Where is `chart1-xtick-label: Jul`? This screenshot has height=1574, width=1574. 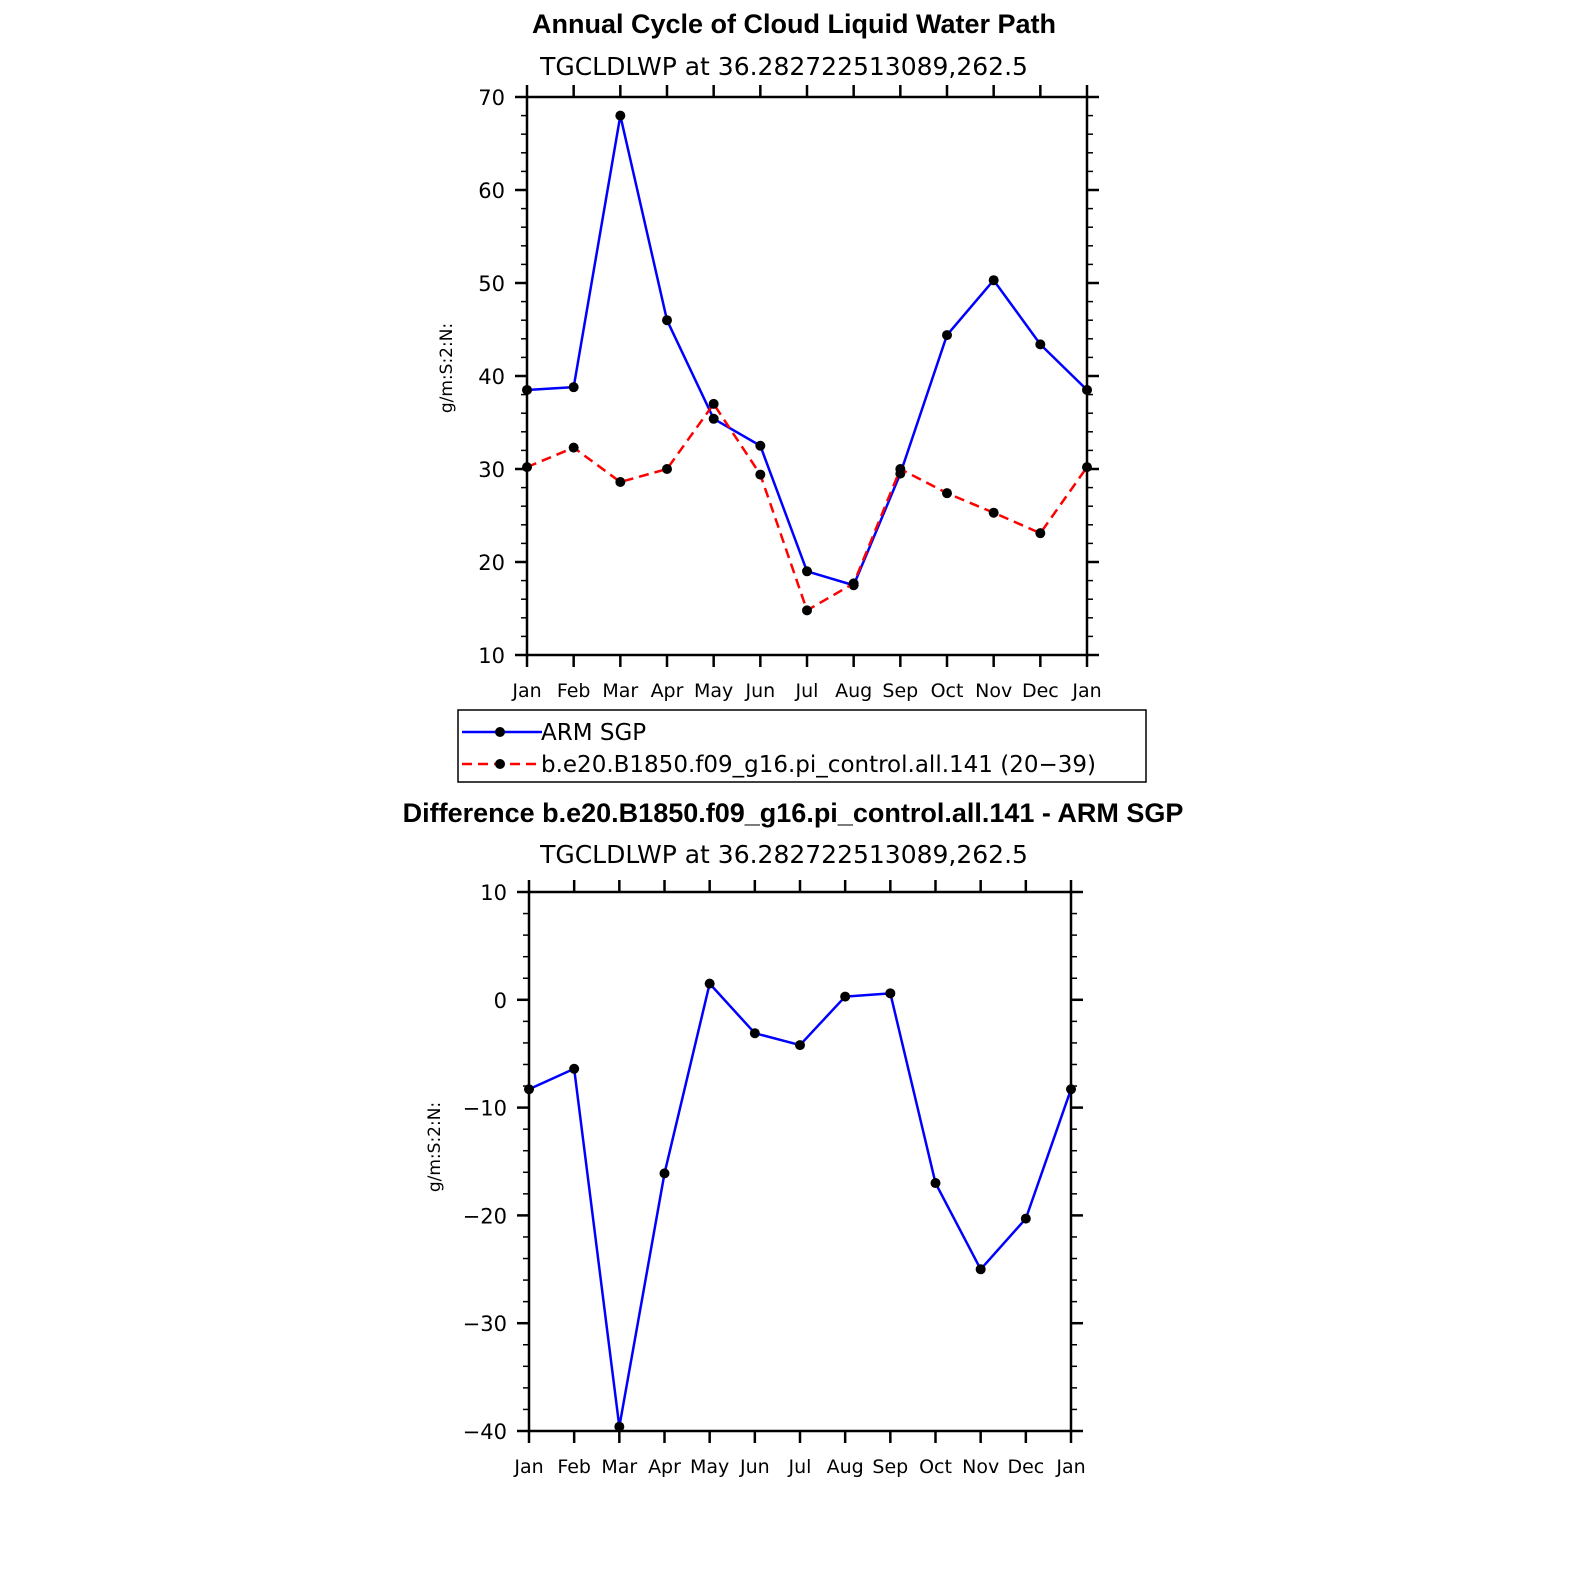
chart1-xtick-label: Jul is located at coordinates (807, 691).